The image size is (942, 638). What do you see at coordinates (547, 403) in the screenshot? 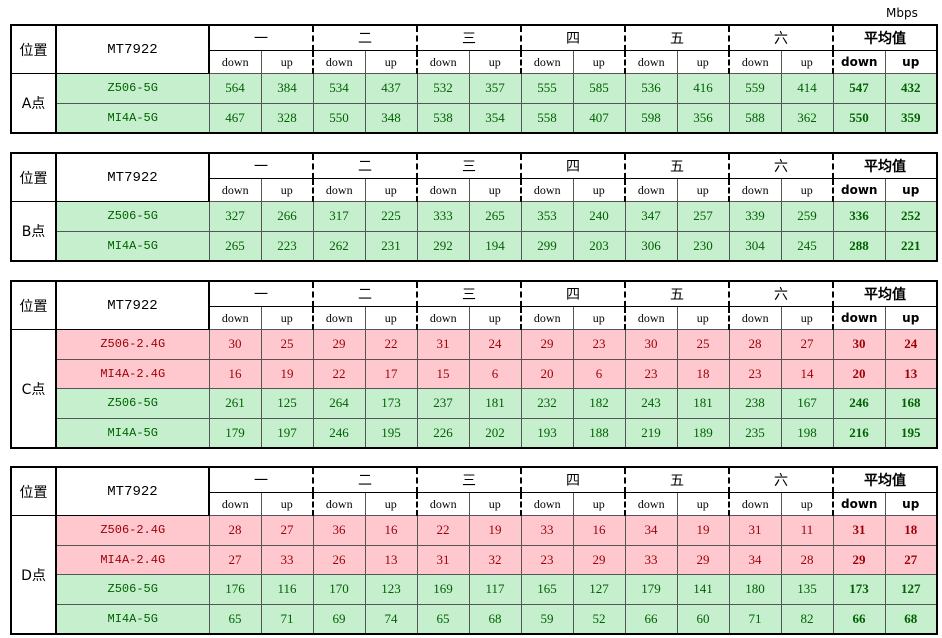
I see `cell-value: 232` at bounding box center [547, 403].